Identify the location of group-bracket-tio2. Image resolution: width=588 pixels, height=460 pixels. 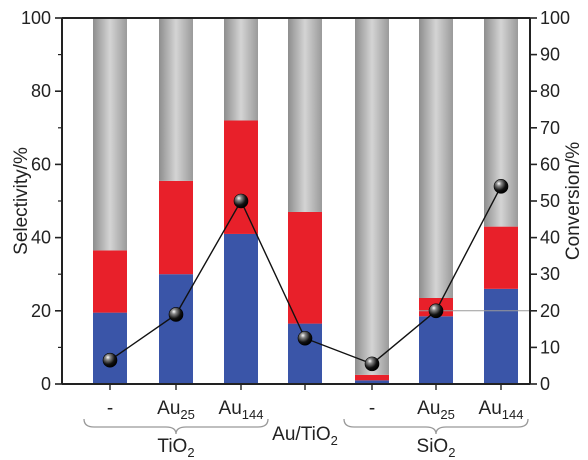
(176, 426).